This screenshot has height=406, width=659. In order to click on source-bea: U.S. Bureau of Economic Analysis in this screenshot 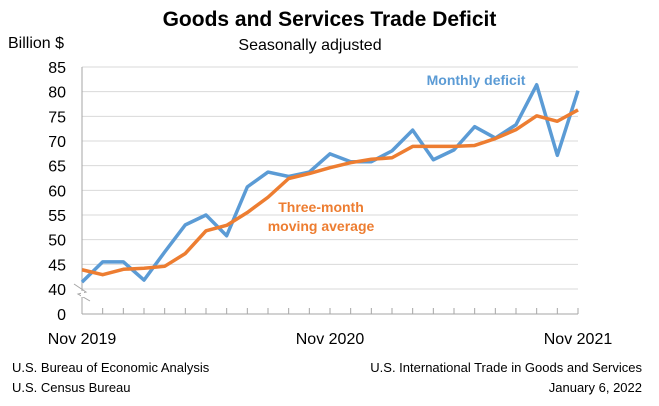, I will do `click(111, 367)`.